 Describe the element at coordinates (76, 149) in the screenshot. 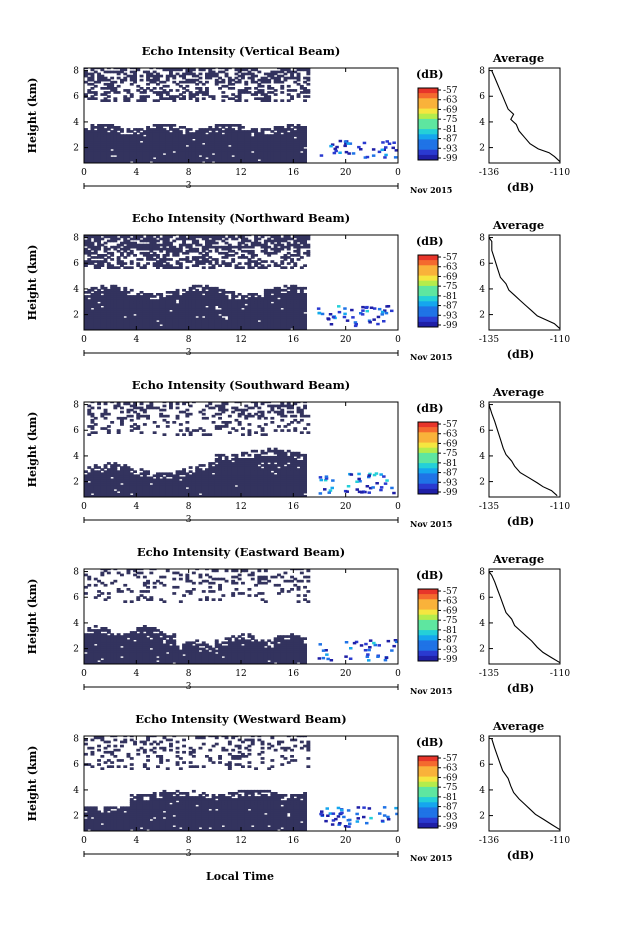

I see `y-tick-label: 2` at that location.